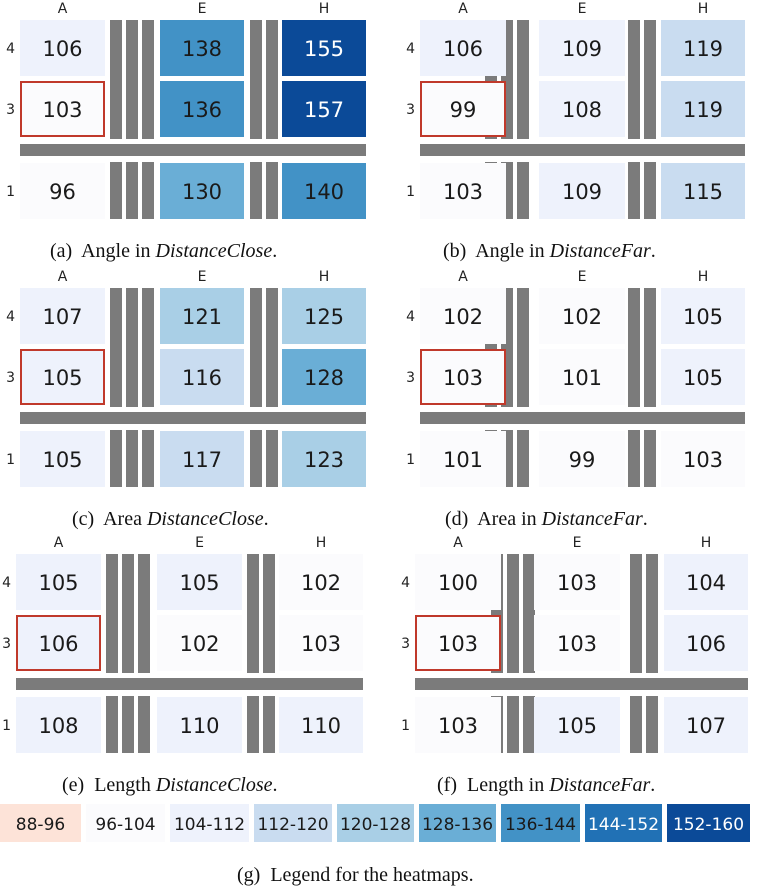  Describe the element at coordinates (324, 460) in the screenshot. I see `cell-value: 123` at that location.